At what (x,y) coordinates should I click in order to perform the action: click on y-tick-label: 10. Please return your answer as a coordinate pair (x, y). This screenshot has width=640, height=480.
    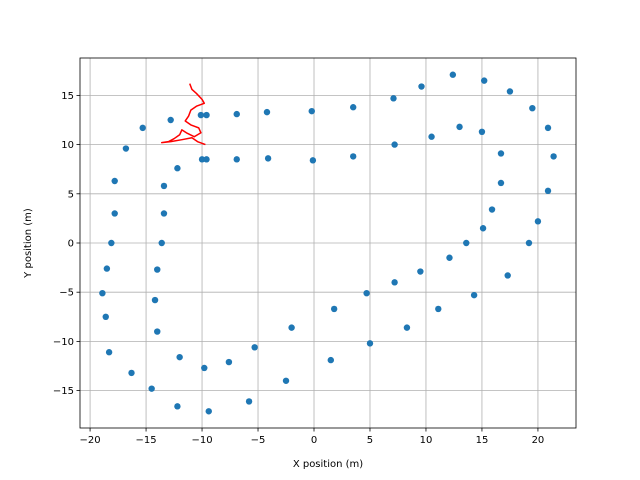
    Looking at the image, I should click on (67, 145).